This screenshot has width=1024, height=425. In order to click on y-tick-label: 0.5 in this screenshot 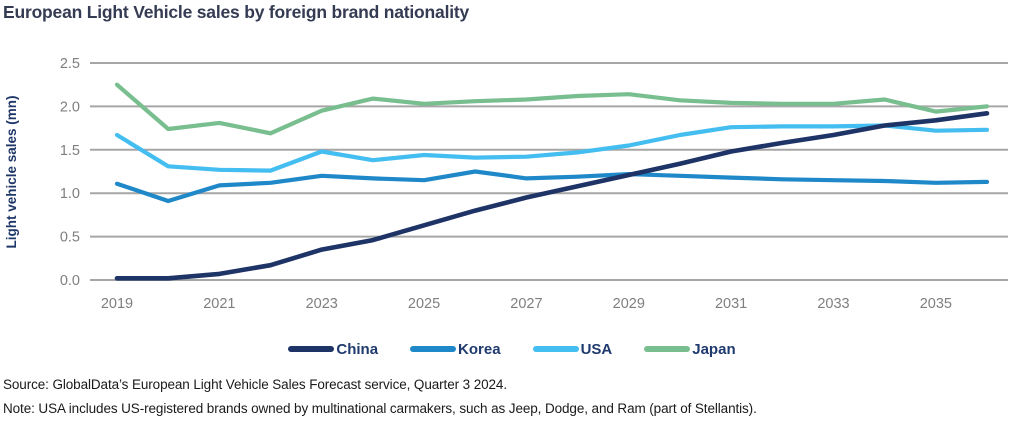, I will do `click(70, 238)`.